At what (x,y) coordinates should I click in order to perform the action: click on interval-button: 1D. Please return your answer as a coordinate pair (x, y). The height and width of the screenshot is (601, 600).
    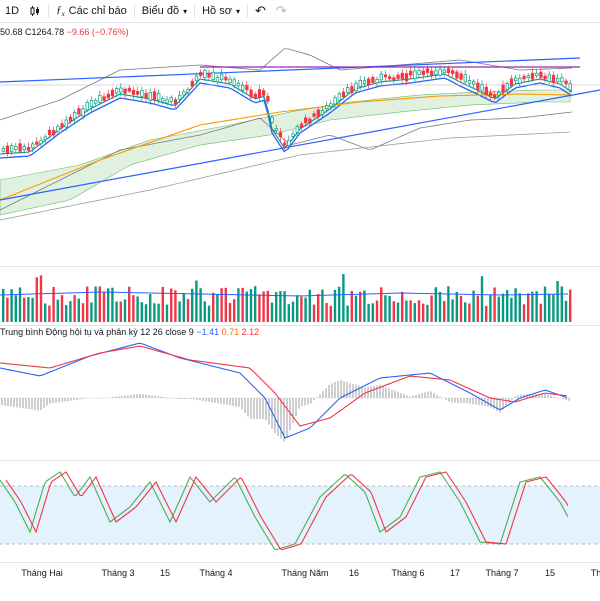
    Looking at the image, I should click on (12, 11).